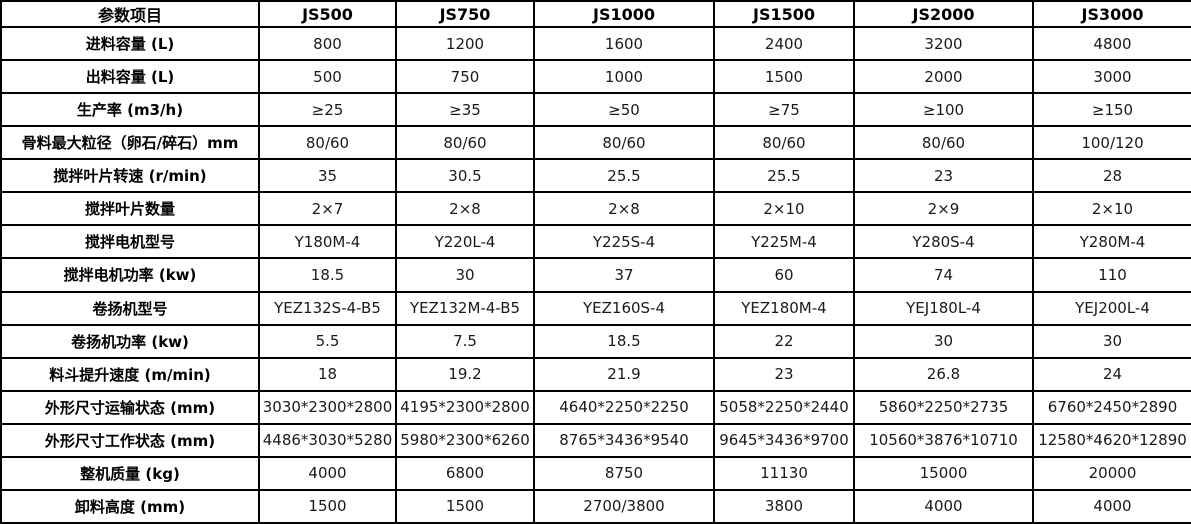 Image resolution: width=1191 pixels, height=524 pixels. I want to click on param-value: 2700/3800, so click(624, 506).